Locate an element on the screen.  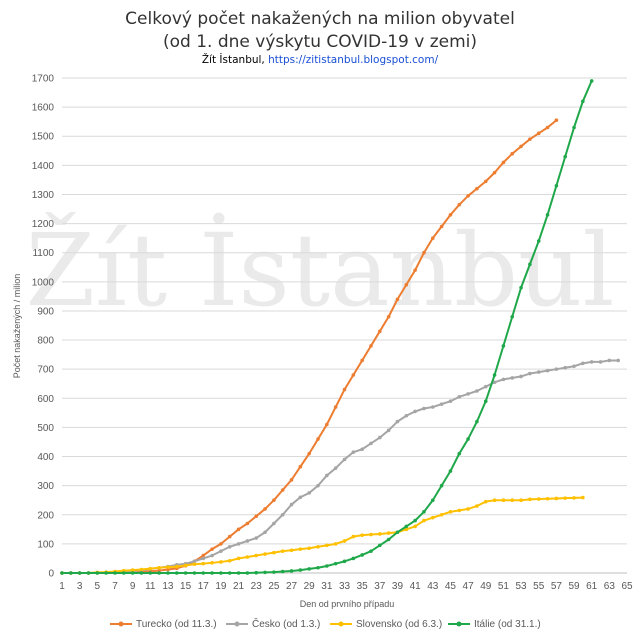
x-tick-label: 43 is located at coordinates (433, 586).